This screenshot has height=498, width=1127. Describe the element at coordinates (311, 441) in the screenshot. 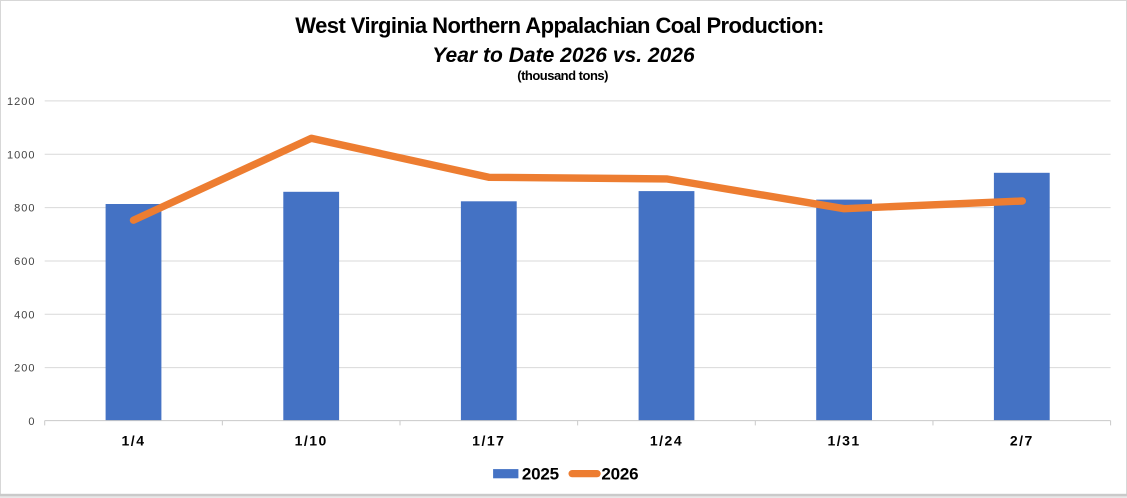

I see `svg-text: 1/10` at that location.